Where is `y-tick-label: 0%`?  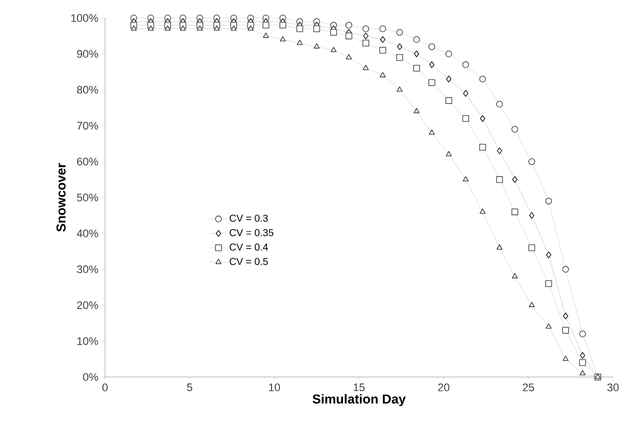
y-tick-label: 0% is located at coordinates (90, 377).